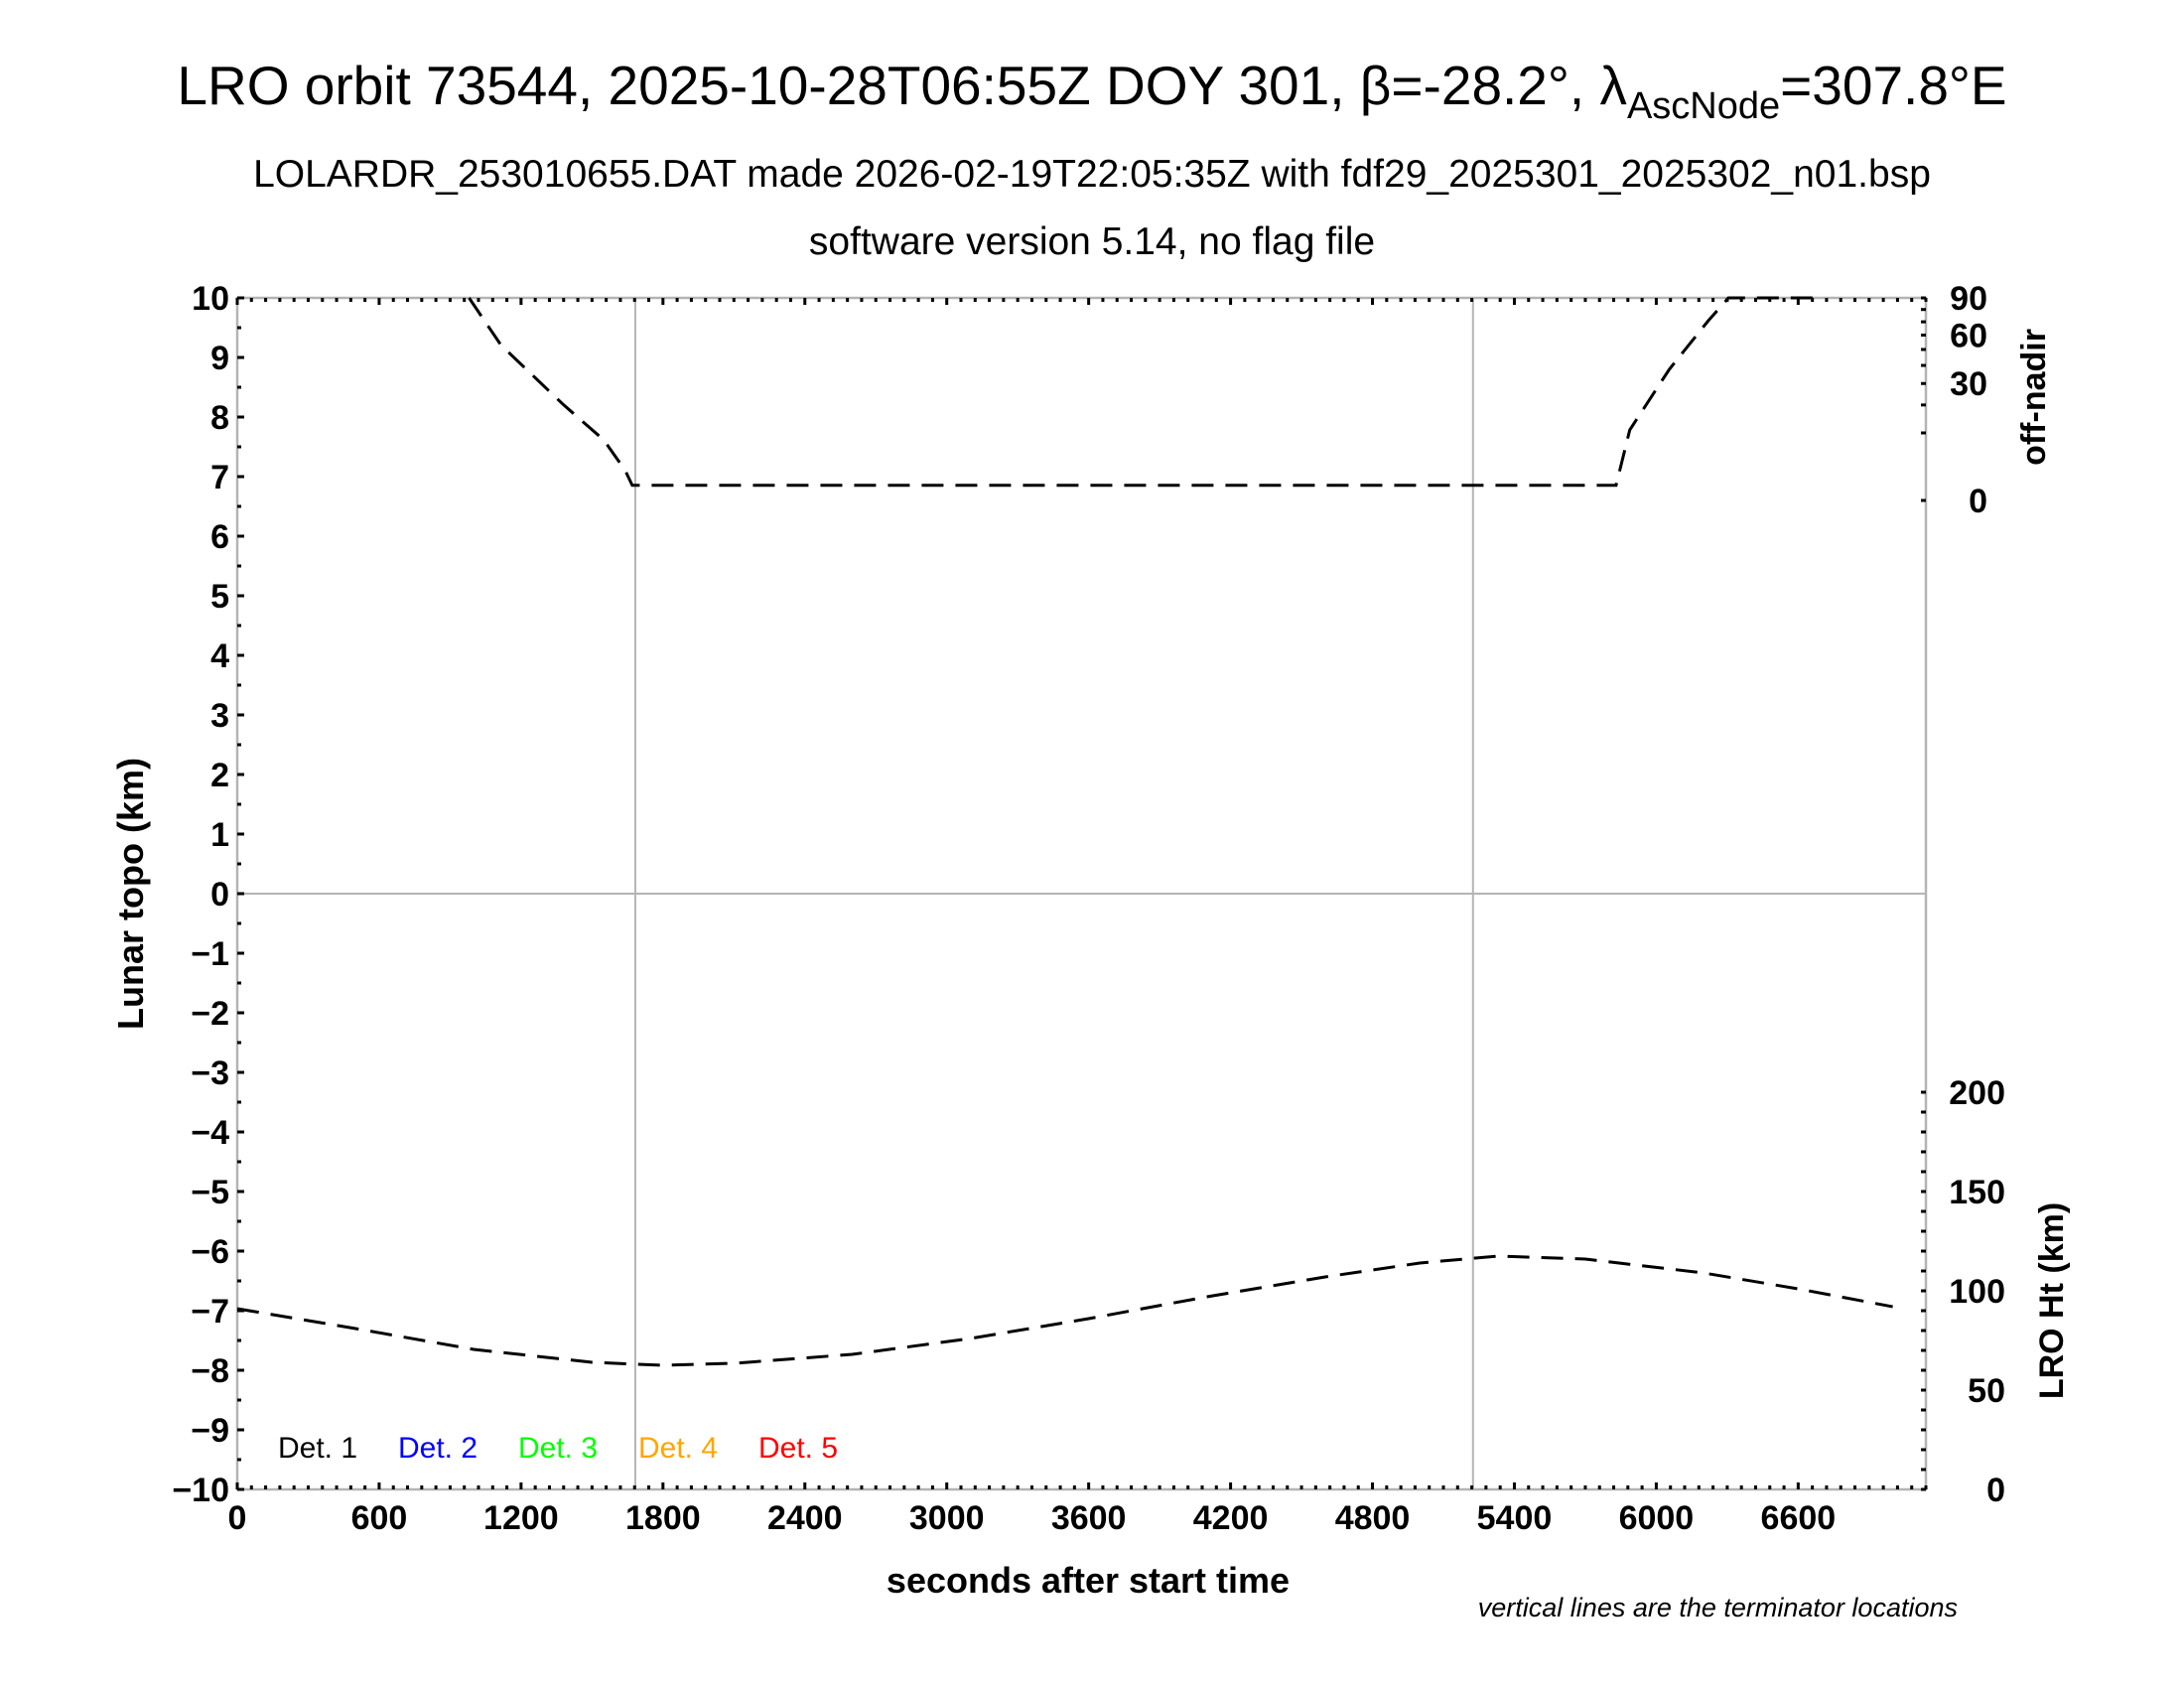 This screenshot has width=2184, height=1688. I want to click on ht-tick-label: 200, so click(1977, 1093).